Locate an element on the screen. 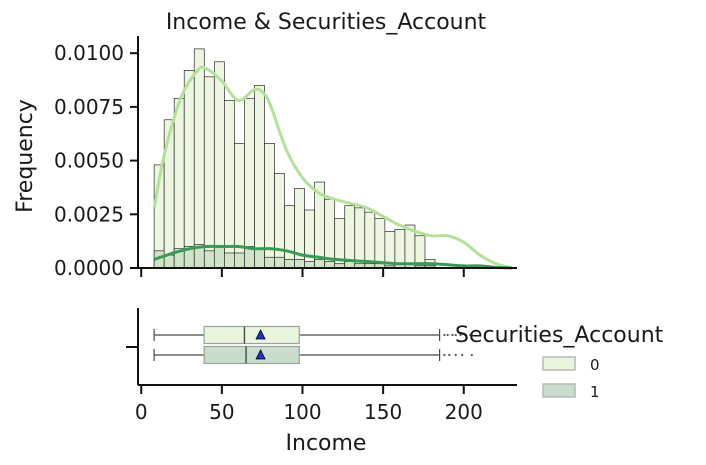 This screenshot has width=706, height=465. box-x-tick-label-3: 150 is located at coordinates (383, 412).